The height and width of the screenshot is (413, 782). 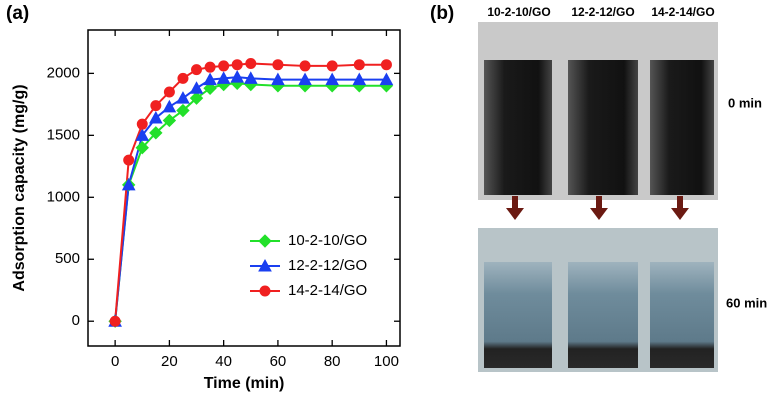 What do you see at coordinates (386, 361) in the screenshot?
I see `x-tick-label: 100` at bounding box center [386, 361].